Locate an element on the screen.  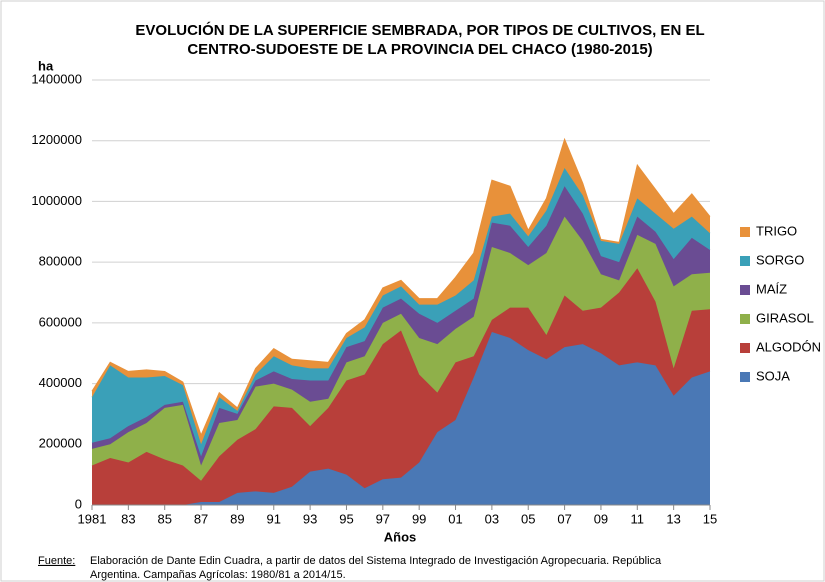
x-axis-label: Años is located at coordinates (400, 536).